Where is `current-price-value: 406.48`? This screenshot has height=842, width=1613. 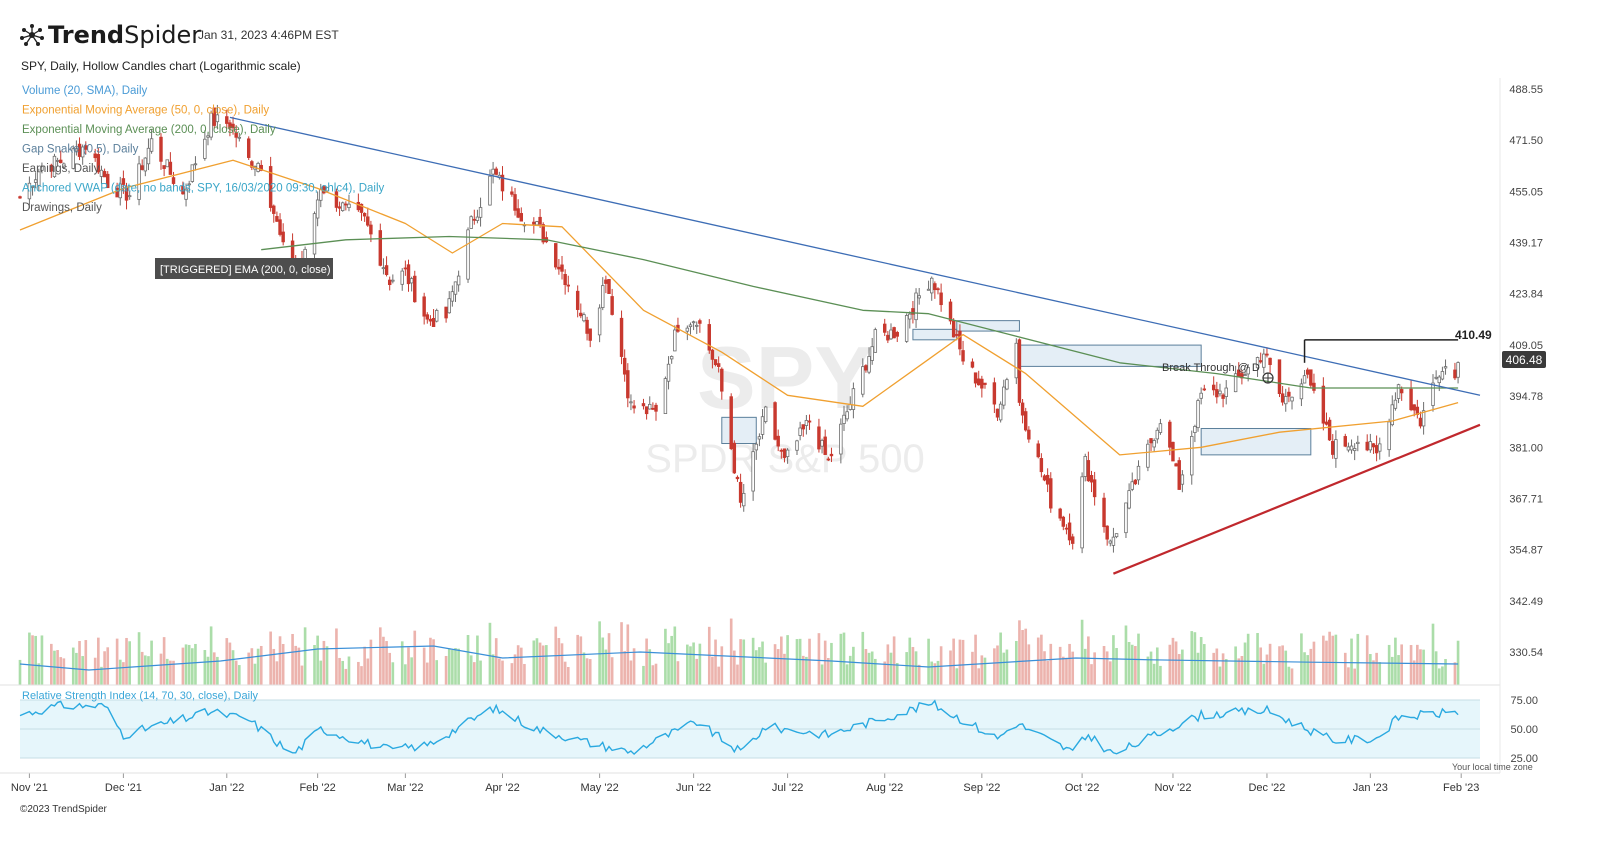 current-price-value: 406.48 is located at coordinates (1524, 360).